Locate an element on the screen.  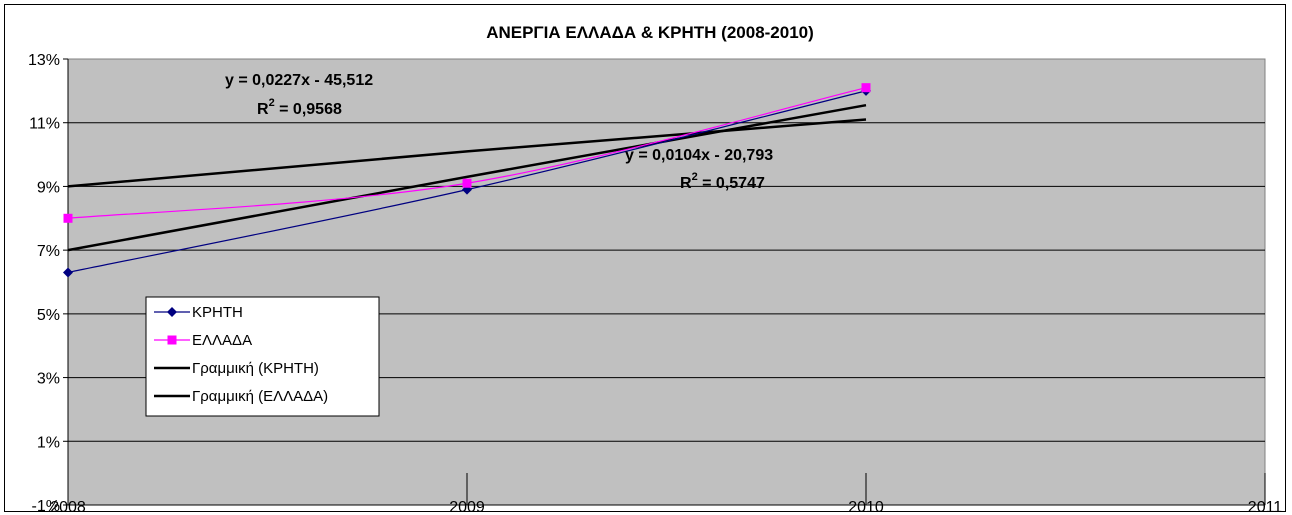
y-tick-label: 9% is located at coordinates (48, 187).